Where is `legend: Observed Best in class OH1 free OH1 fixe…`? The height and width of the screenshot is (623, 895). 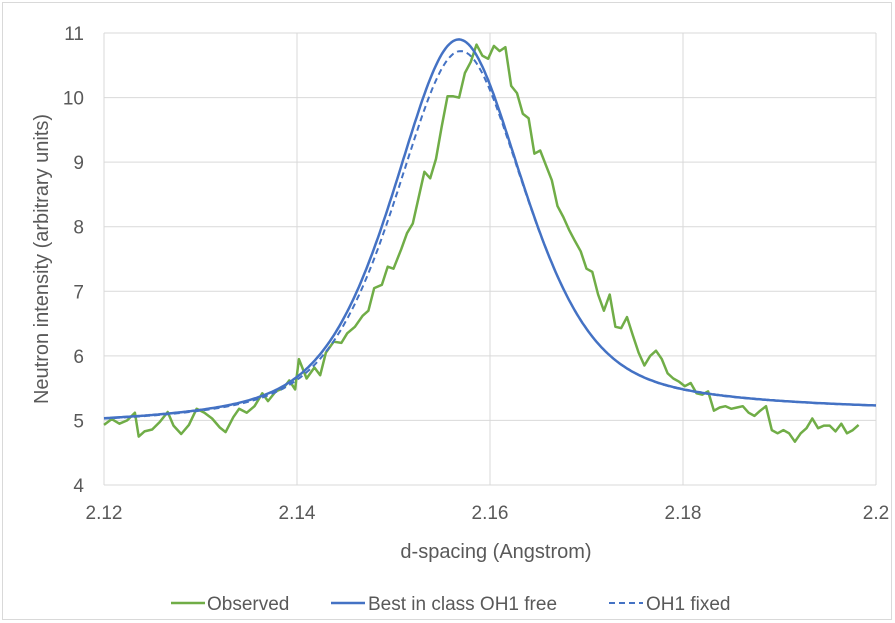
legend: Observed Best in class OH1 free OH1 fixe… is located at coordinates (450, 604).